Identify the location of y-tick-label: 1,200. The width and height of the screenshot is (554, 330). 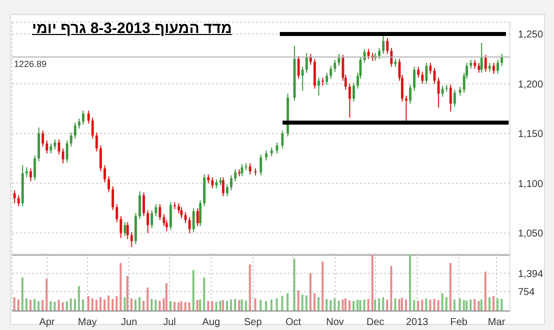
(531, 84).